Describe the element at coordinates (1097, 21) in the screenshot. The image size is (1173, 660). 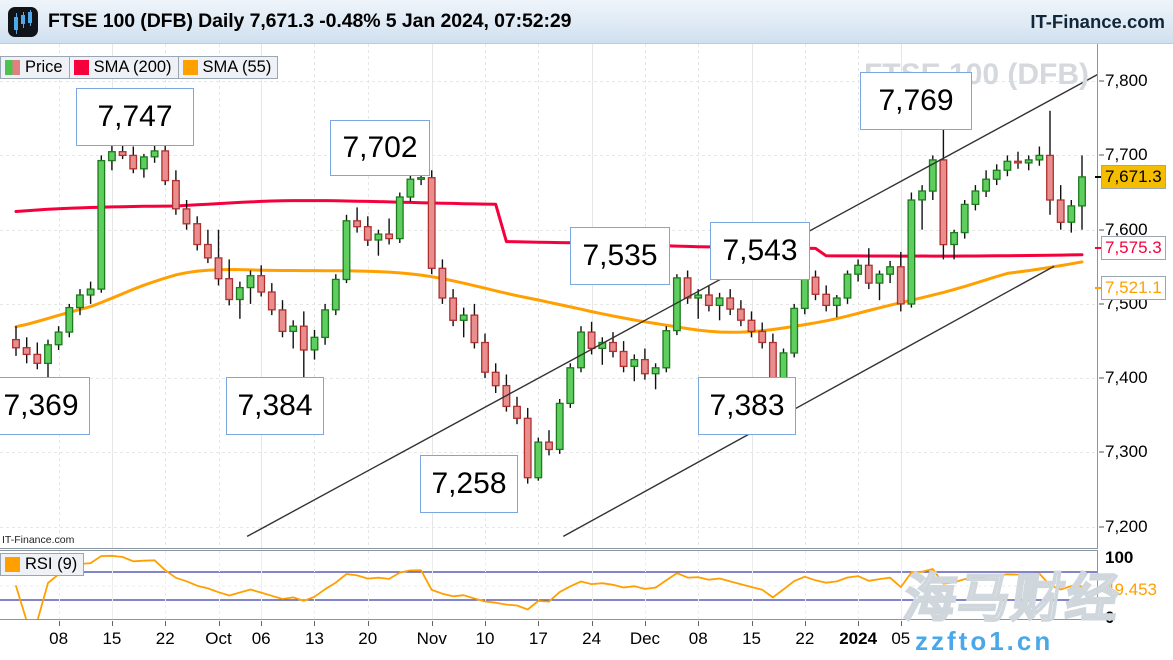
I see `brand-logo: IT-Finance.com` at that location.